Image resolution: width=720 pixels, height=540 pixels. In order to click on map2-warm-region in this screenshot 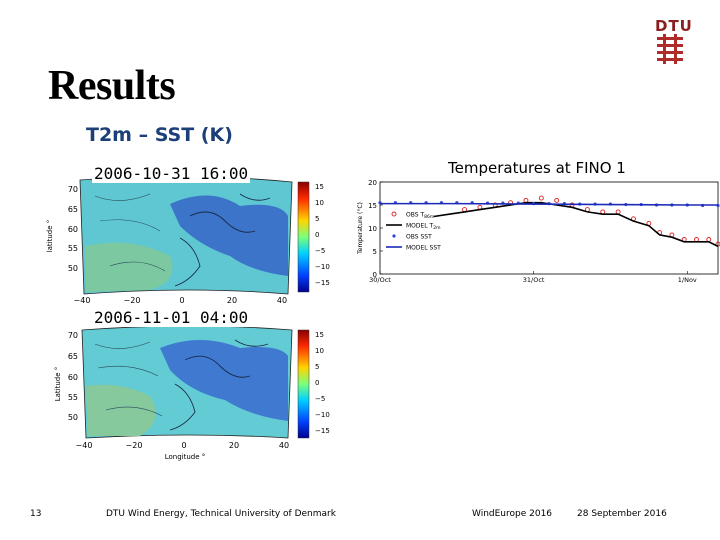, I will do `click(121, 410)`.